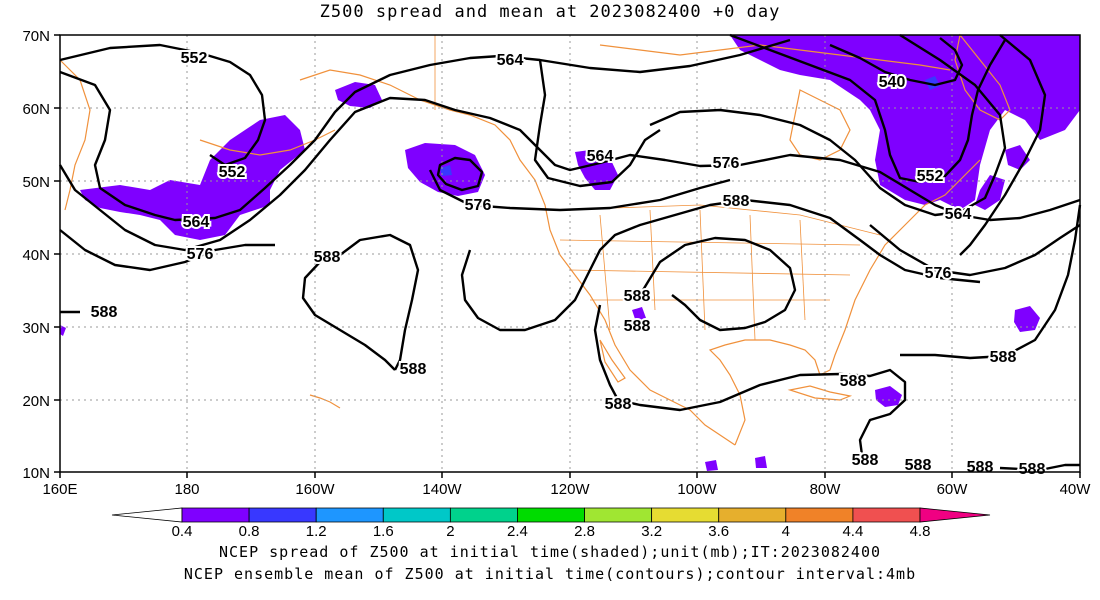 This screenshot has width=1100, height=600. I want to click on lon-label: 40W, so click(1076, 489).